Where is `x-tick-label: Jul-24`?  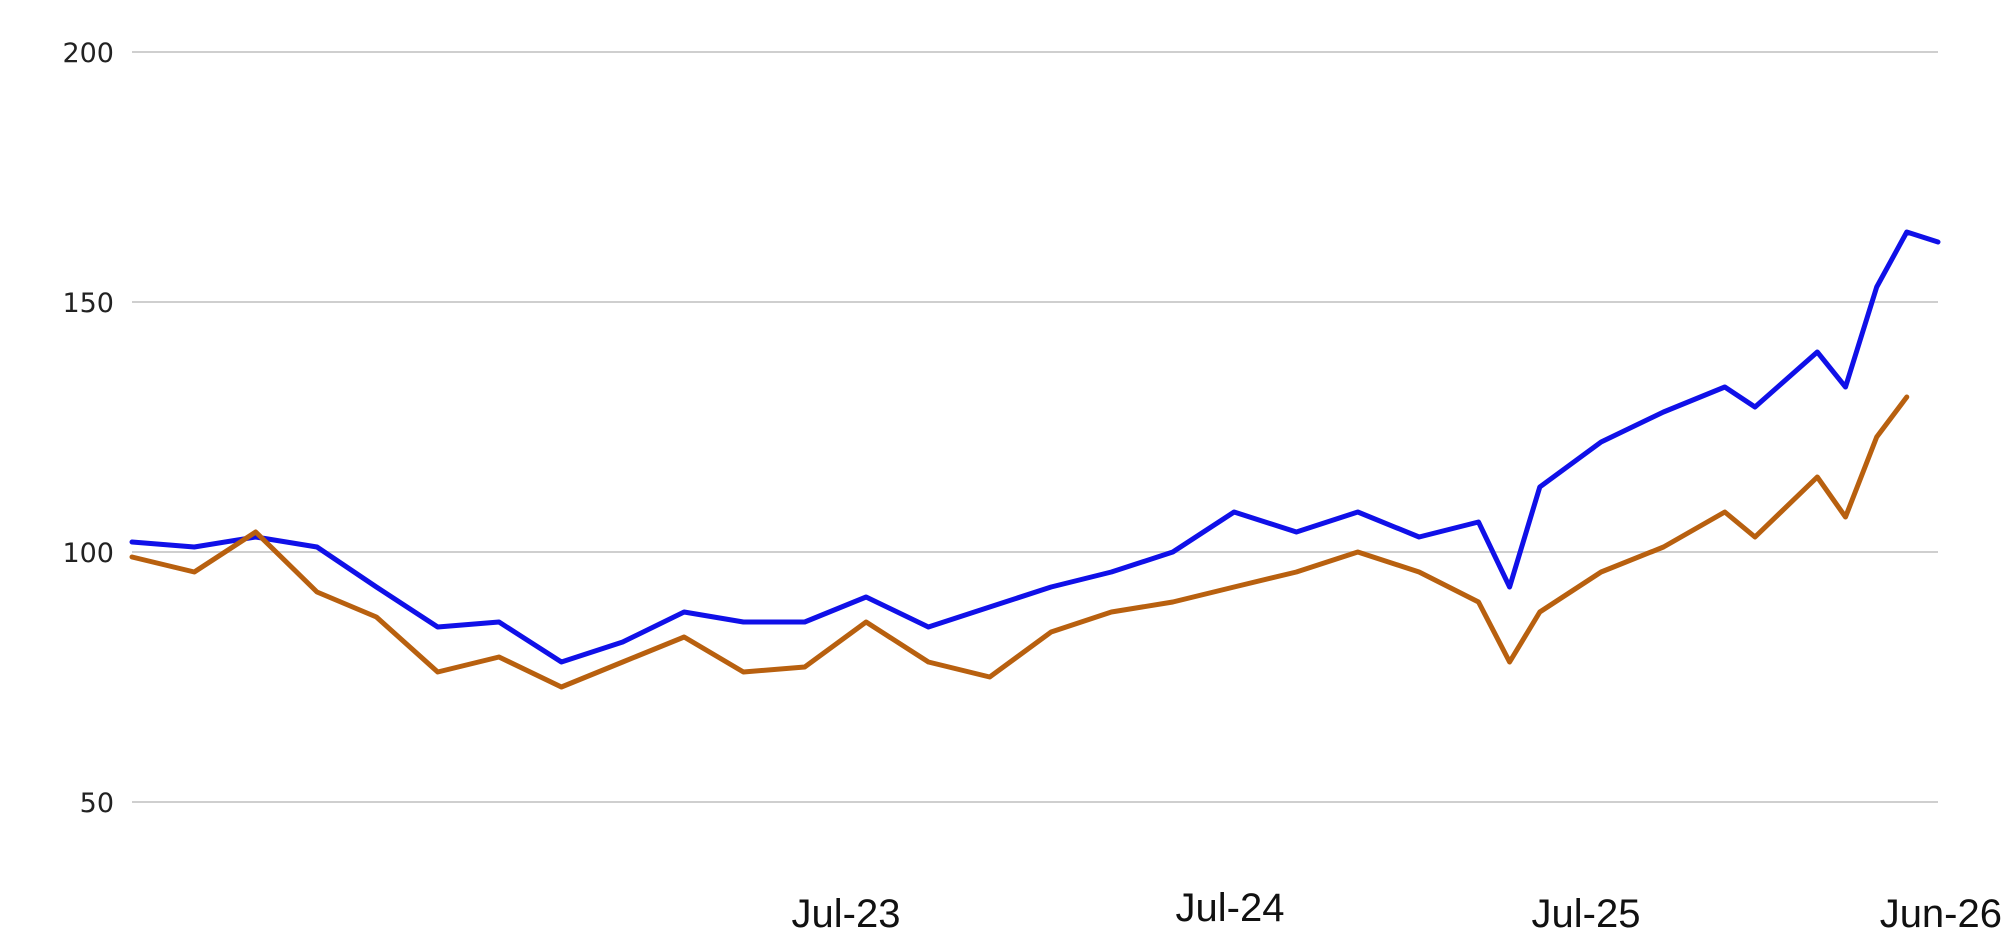
x-tick-label: Jul-24 is located at coordinates (1230, 908).